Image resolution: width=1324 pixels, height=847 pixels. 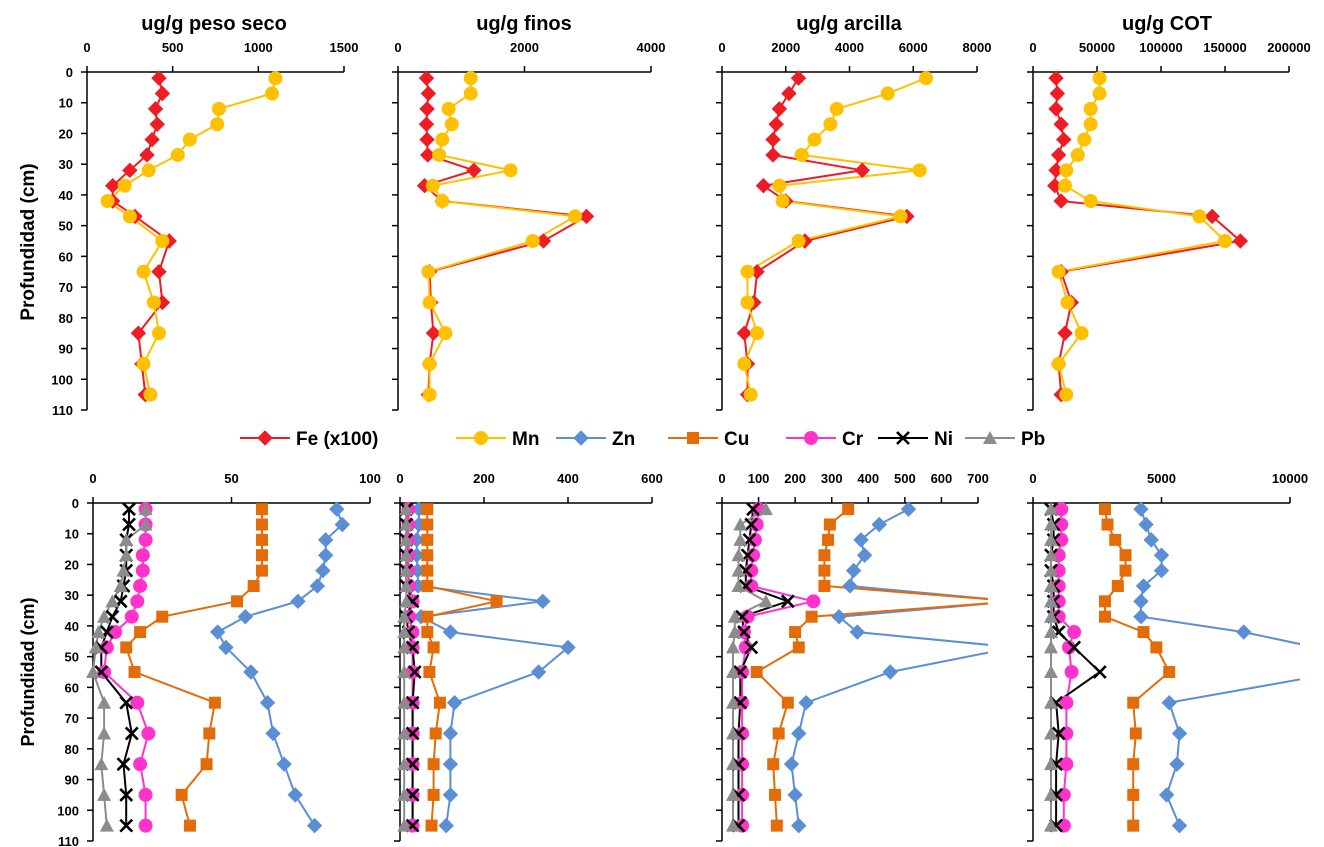 What do you see at coordinates (72, 657) in the screenshot?
I see `y-tick-label: 50` at bounding box center [72, 657].